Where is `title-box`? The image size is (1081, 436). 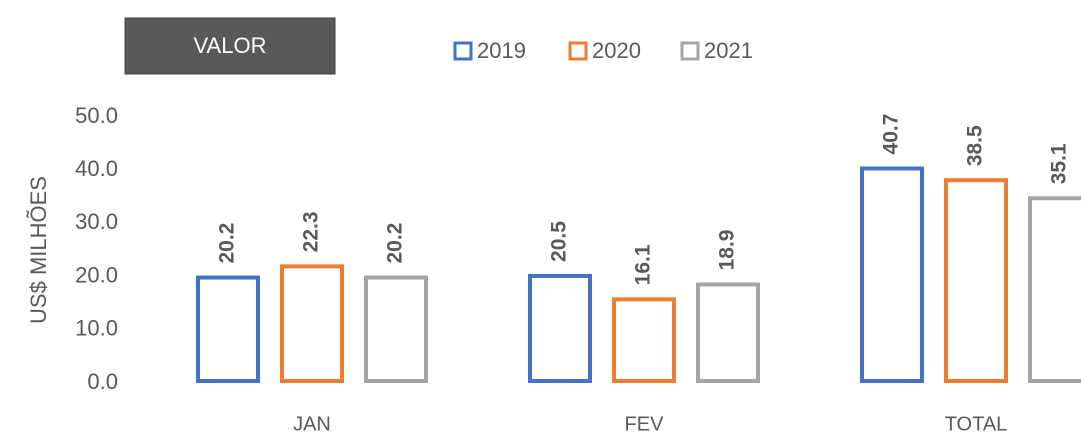 title-box is located at coordinates (230, 46).